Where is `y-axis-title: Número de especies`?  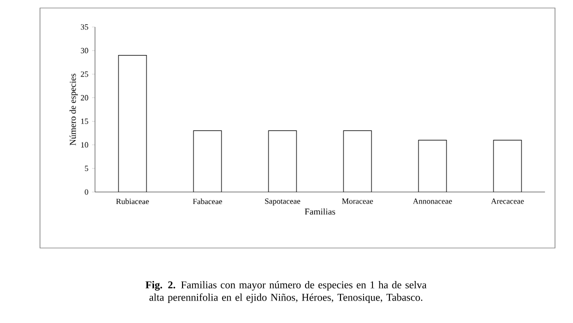
y-axis-title: Número de especies is located at coordinates (74, 110).